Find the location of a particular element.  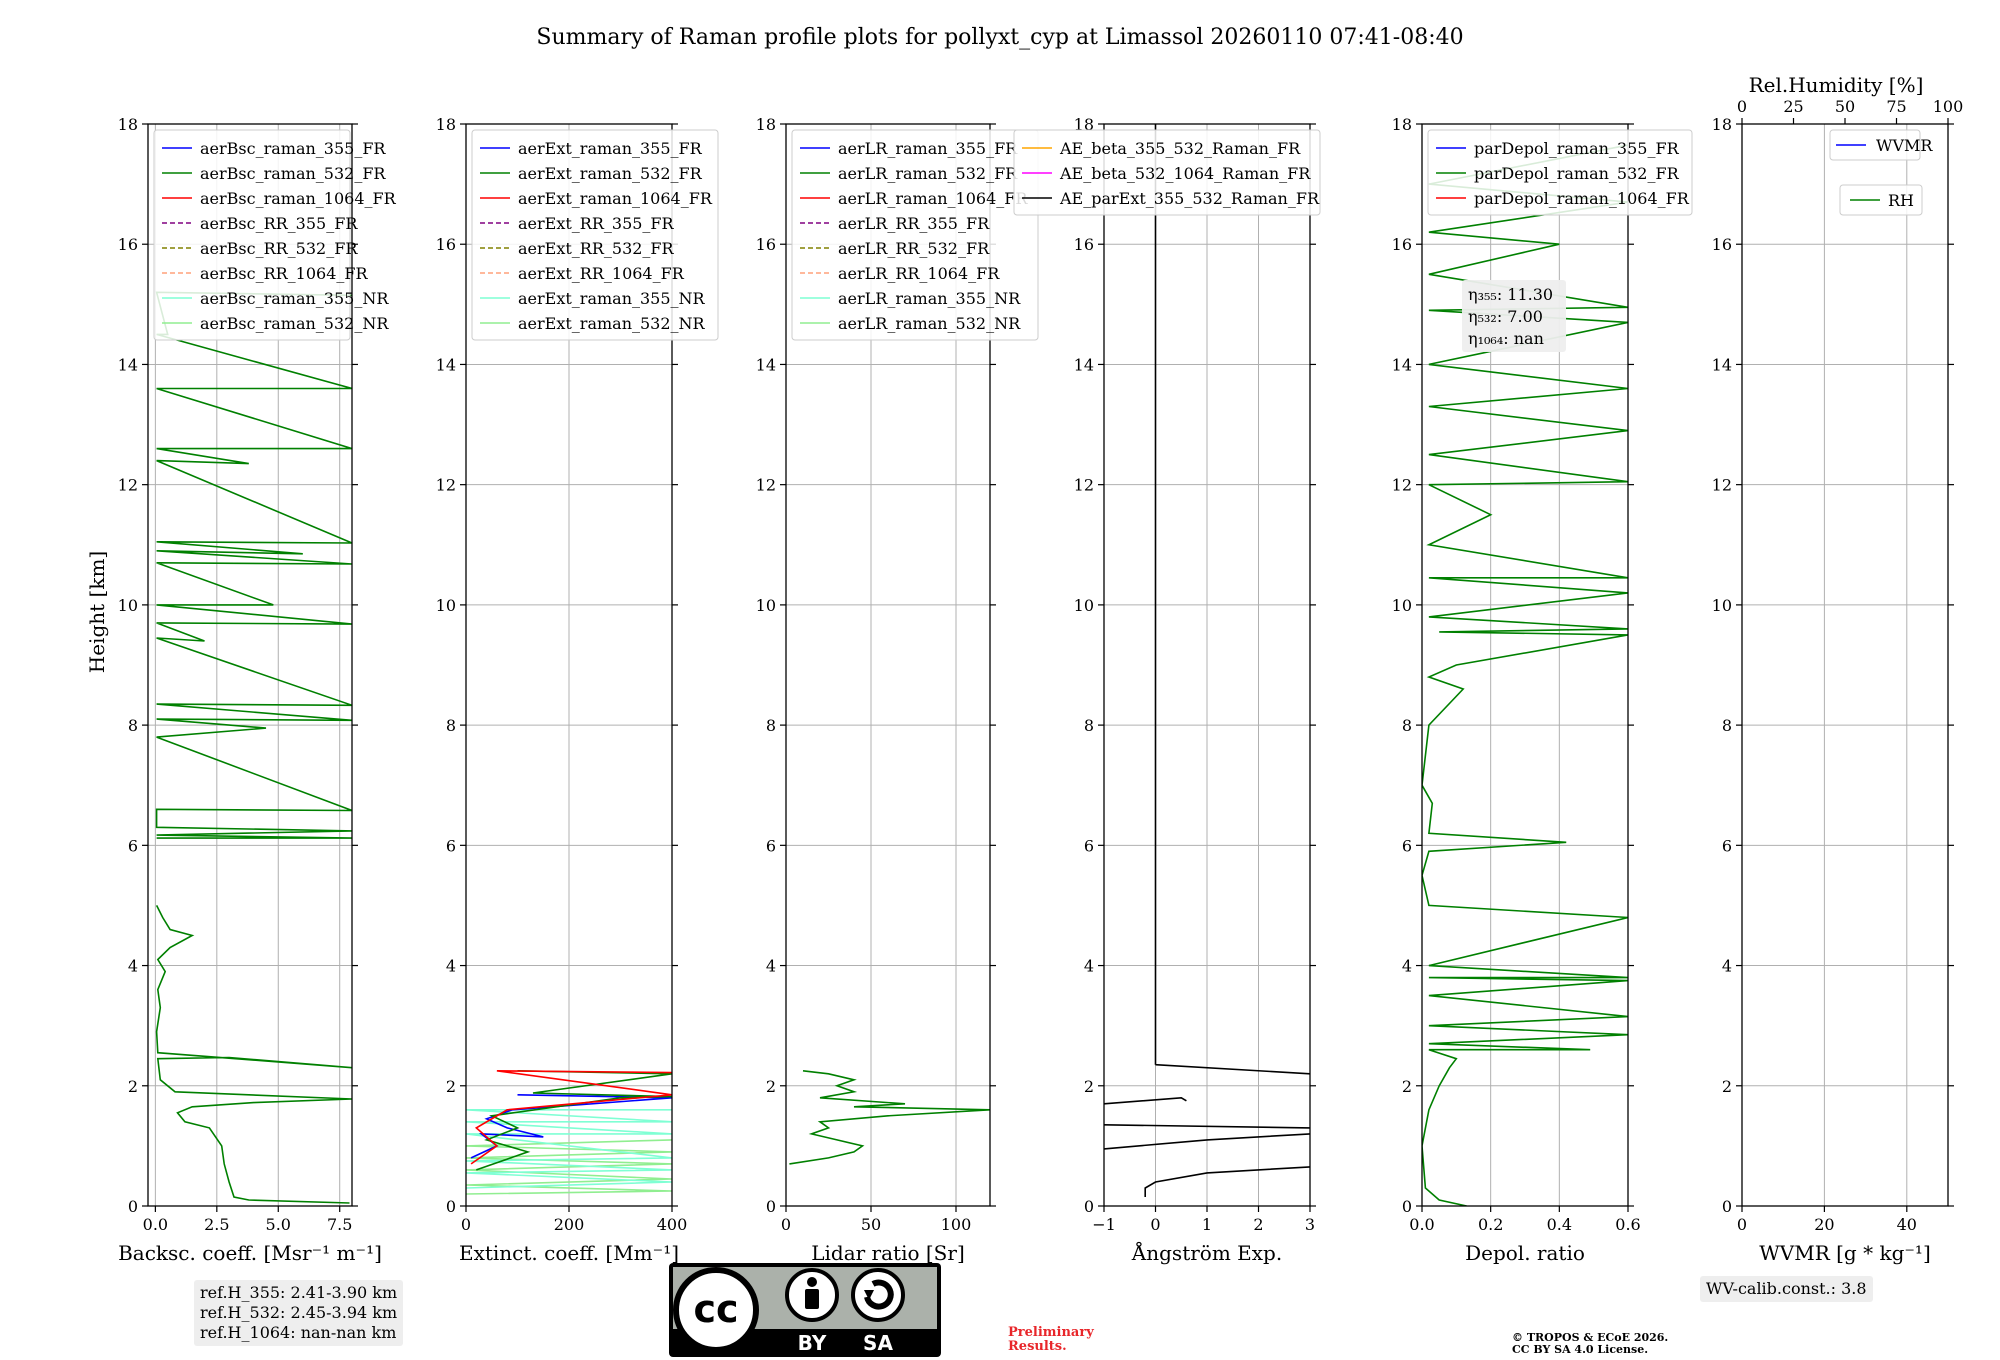

series-line-aerLR_raman_532_FR is located at coordinates (889, 1117).